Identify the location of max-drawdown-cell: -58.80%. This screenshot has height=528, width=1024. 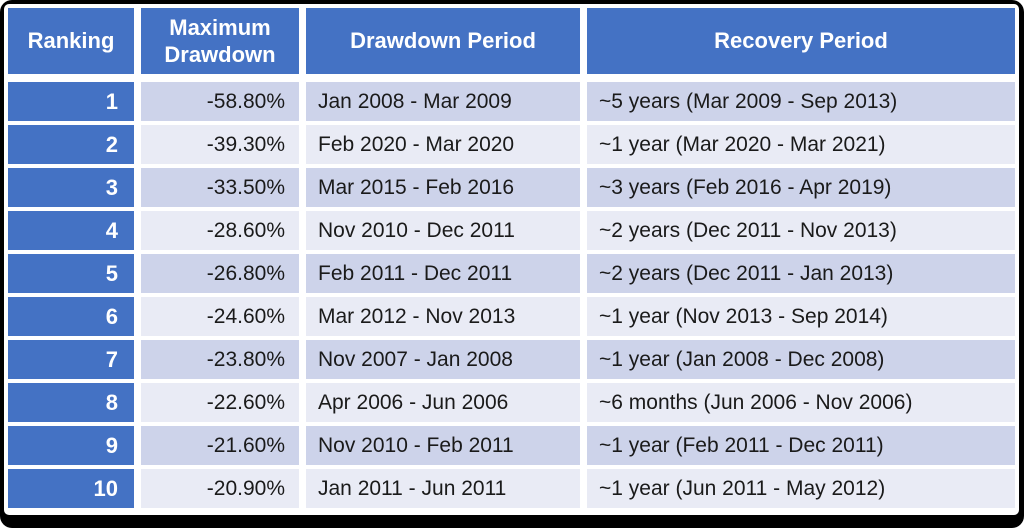
(220, 101).